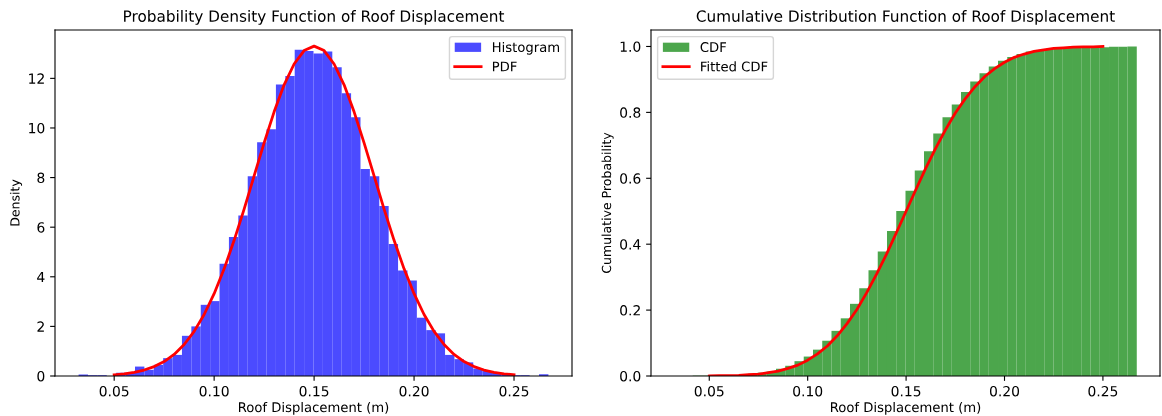 This screenshot has height=416, width=1162. Describe the element at coordinates (36, 78) in the screenshot. I see `y-tick-label: 12` at that location.